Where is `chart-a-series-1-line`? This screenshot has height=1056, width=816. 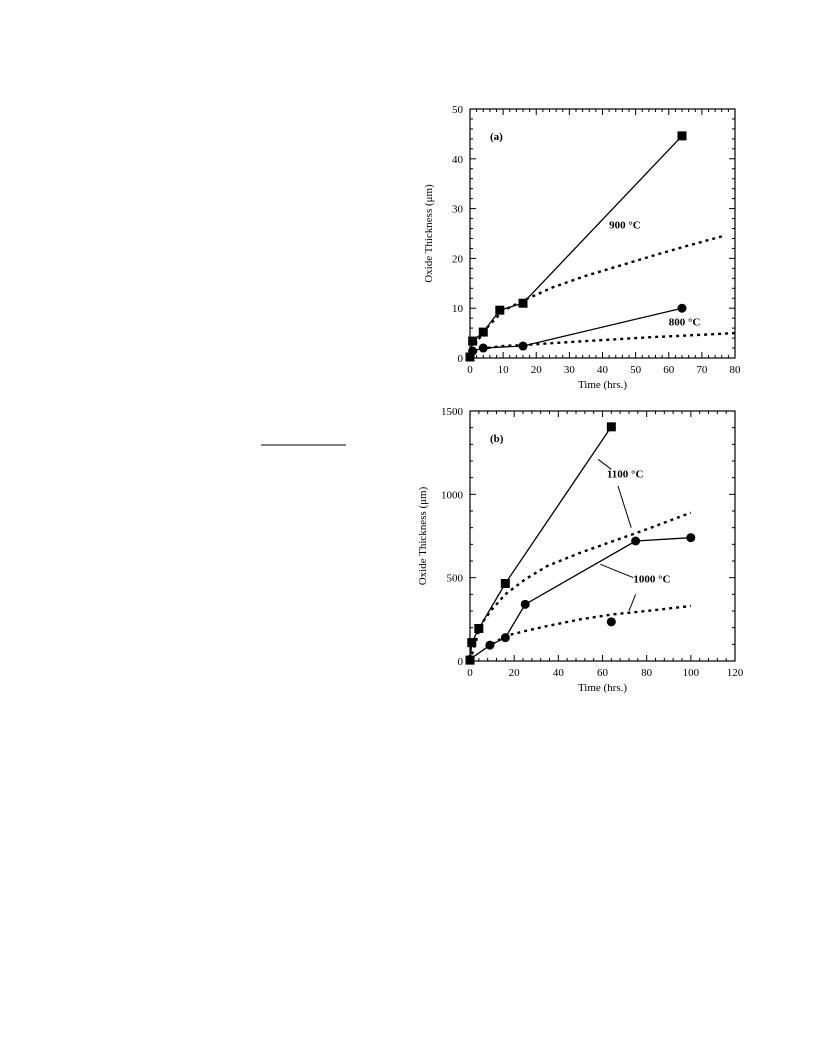 chart-a-series-1-line is located at coordinates (576, 332).